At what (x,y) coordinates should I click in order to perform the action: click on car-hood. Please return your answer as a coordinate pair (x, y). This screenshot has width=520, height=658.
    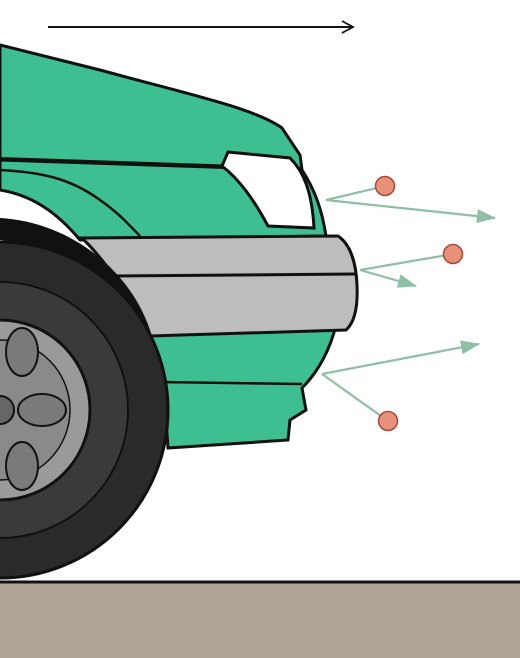
    Looking at the image, I should click on (152, 107).